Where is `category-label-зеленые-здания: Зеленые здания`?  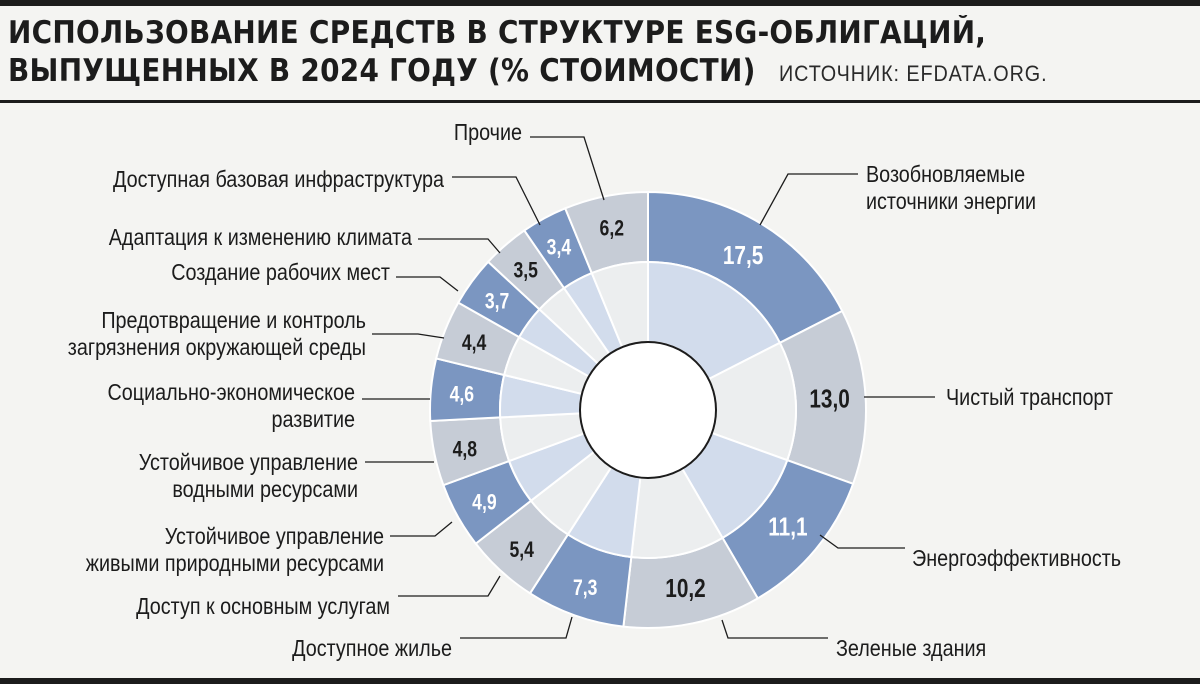 category-label-зеленые-здания: Зеленые здания is located at coordinates (911, 649).